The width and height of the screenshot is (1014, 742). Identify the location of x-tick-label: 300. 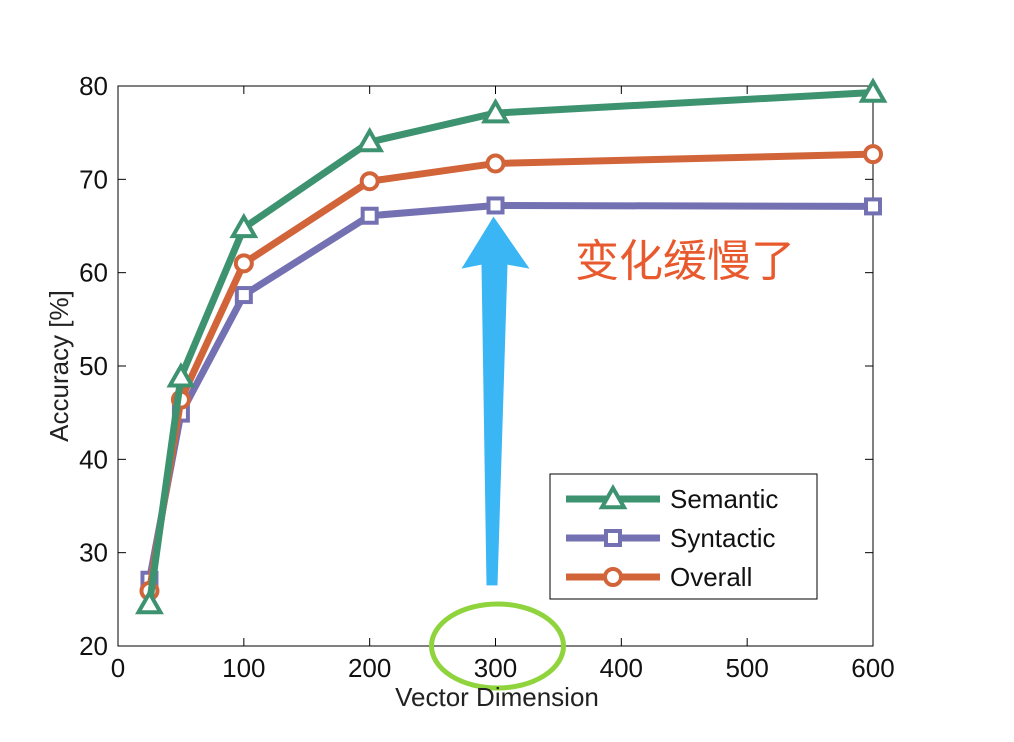
(495, 668).